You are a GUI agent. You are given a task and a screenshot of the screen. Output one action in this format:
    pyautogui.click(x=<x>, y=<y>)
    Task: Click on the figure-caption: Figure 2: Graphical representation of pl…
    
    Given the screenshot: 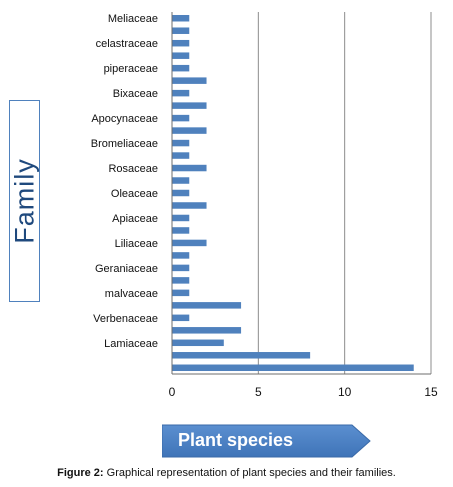 What is the action you would take?
    pyautogui.click(x=226, y=473)
    